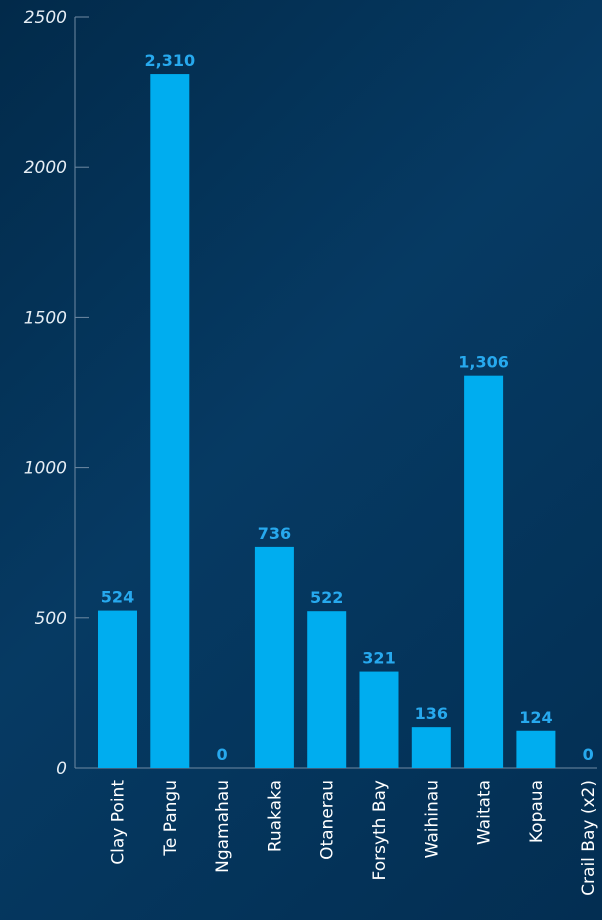  Describe the element at coordinates (380, 830) in the screenshot. I see `x-category-label: Forsyth Bay` at that location.